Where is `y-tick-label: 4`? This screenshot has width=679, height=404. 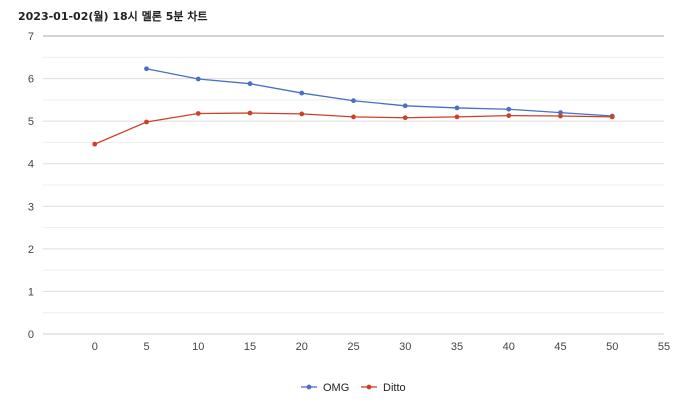 y-tick-label: 4 is located at coordinates (31, 165).